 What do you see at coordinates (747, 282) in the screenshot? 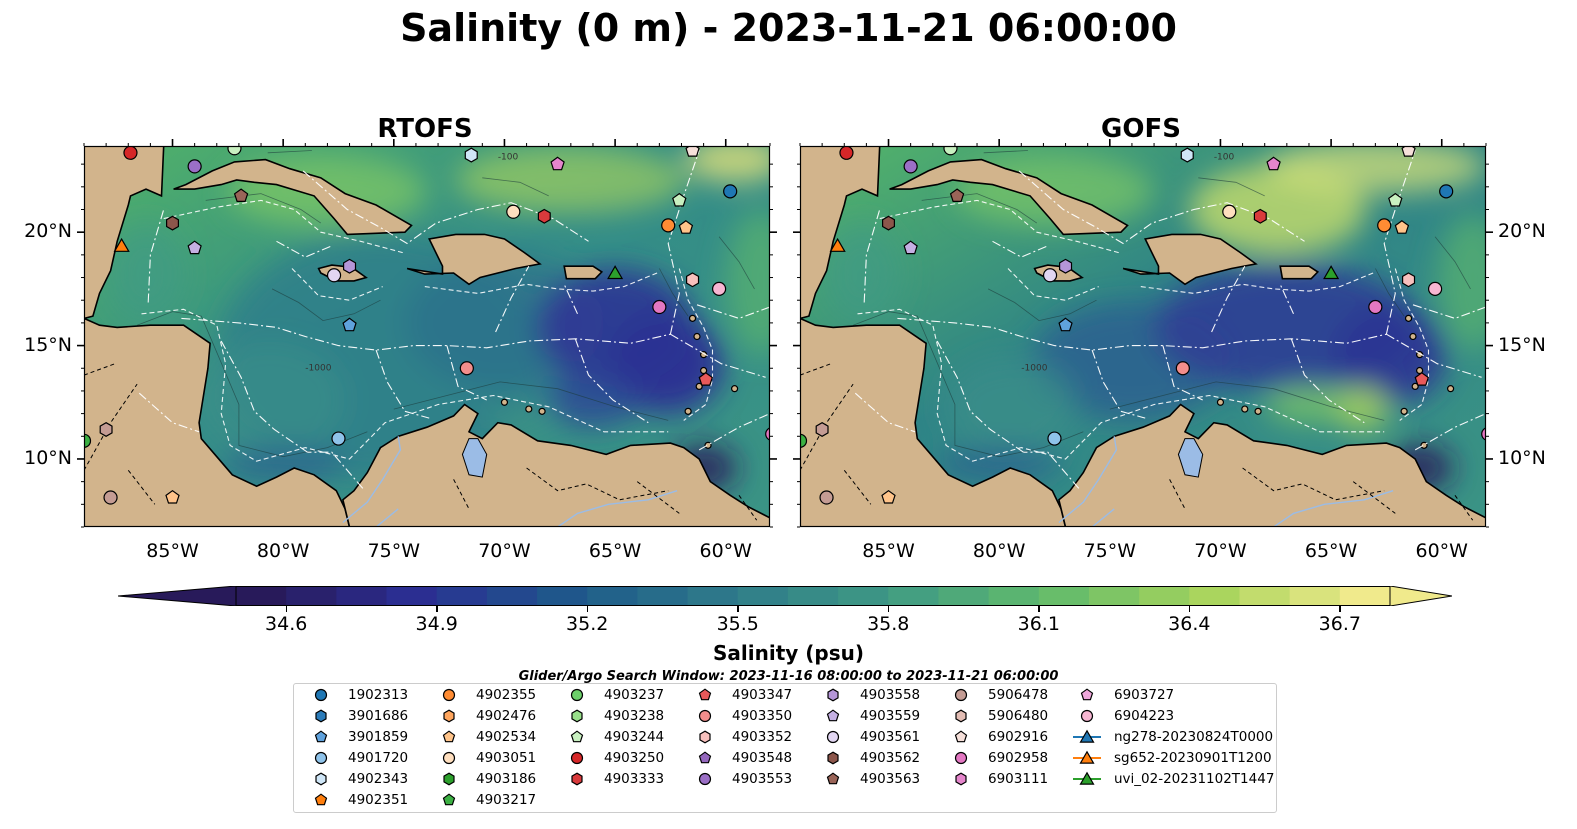
I see `salinity-anomaly` at bounding box center [747, 282].